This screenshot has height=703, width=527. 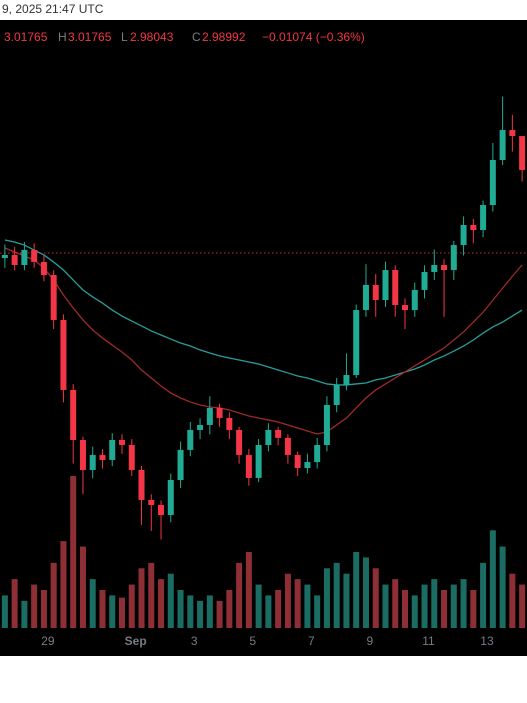 What do you see at coordinates (53, 9) in the screenshot?
I see `status-time: 9, 2025 21:47 UTC` at bounding box center [53, 9].